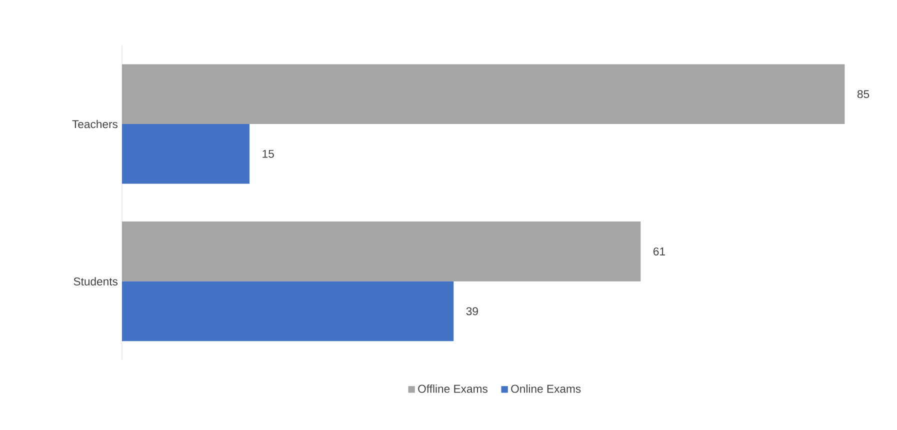 Image resolution: width=897 pixels, height=430 pixels. I want to click on data-label: 61, so click(659, 251).